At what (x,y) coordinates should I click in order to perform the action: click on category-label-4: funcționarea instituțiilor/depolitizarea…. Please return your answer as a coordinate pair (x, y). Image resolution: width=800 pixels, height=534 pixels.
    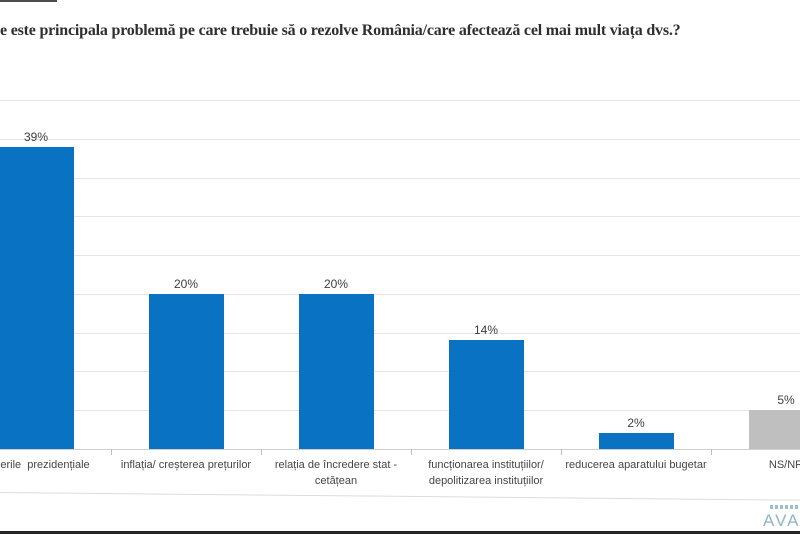
    Looking at the image, I should click on (486, 473).